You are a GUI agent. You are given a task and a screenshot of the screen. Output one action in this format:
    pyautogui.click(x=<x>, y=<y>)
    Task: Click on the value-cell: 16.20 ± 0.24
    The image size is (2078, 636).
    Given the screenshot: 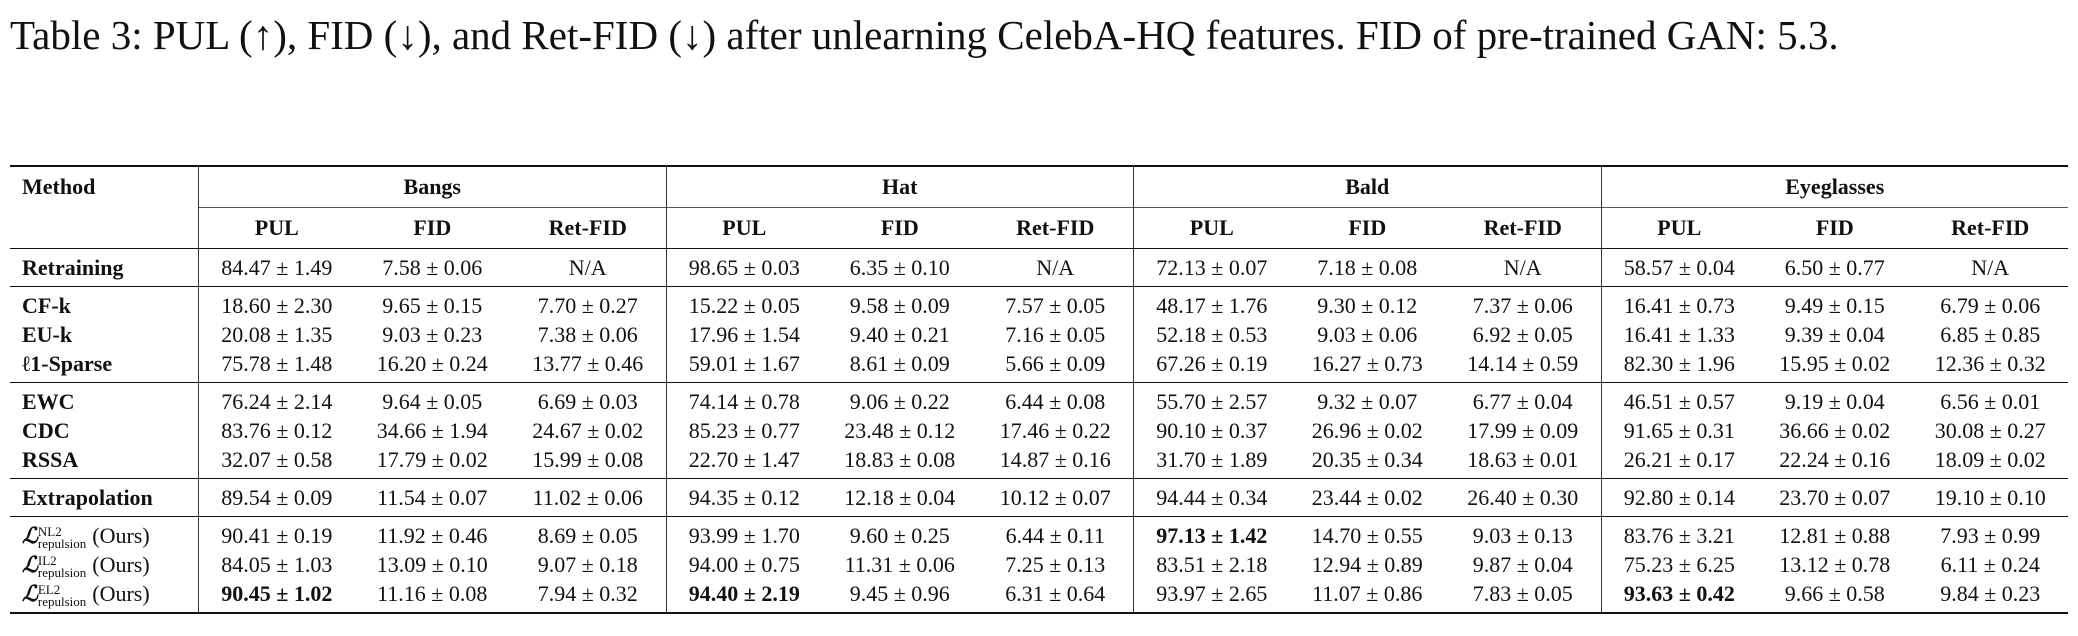 What is the action you would take?
    pyautogui.click(x=432, y=363)
    